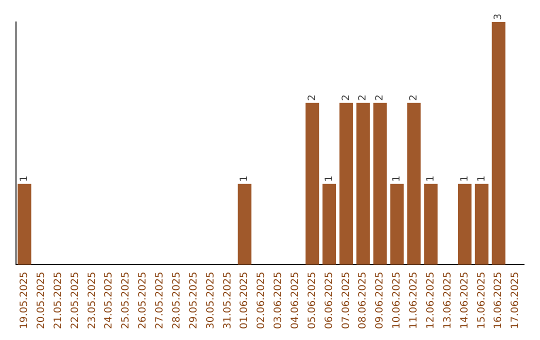 This screenshot has width=540, height=340. What do you see at coordinates (498, 301) in the screenshot?
I see `x-tick-label: 16.06.2025` at bounding box center [498, 301].